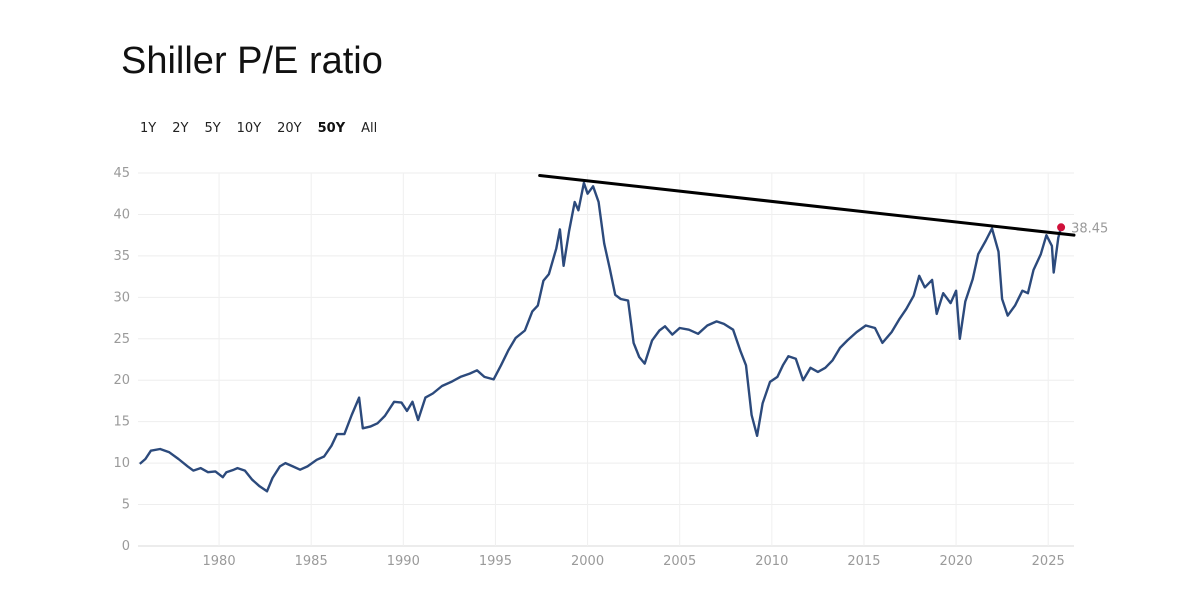 The height and width of the screenshot is (604, 1199). What do you see at coordinates (121, 360) in the screenshot?
I see `y-axis-ticks: 0 5 10 15 20 25 30 35 40 45` at bounding box center [121, 360].